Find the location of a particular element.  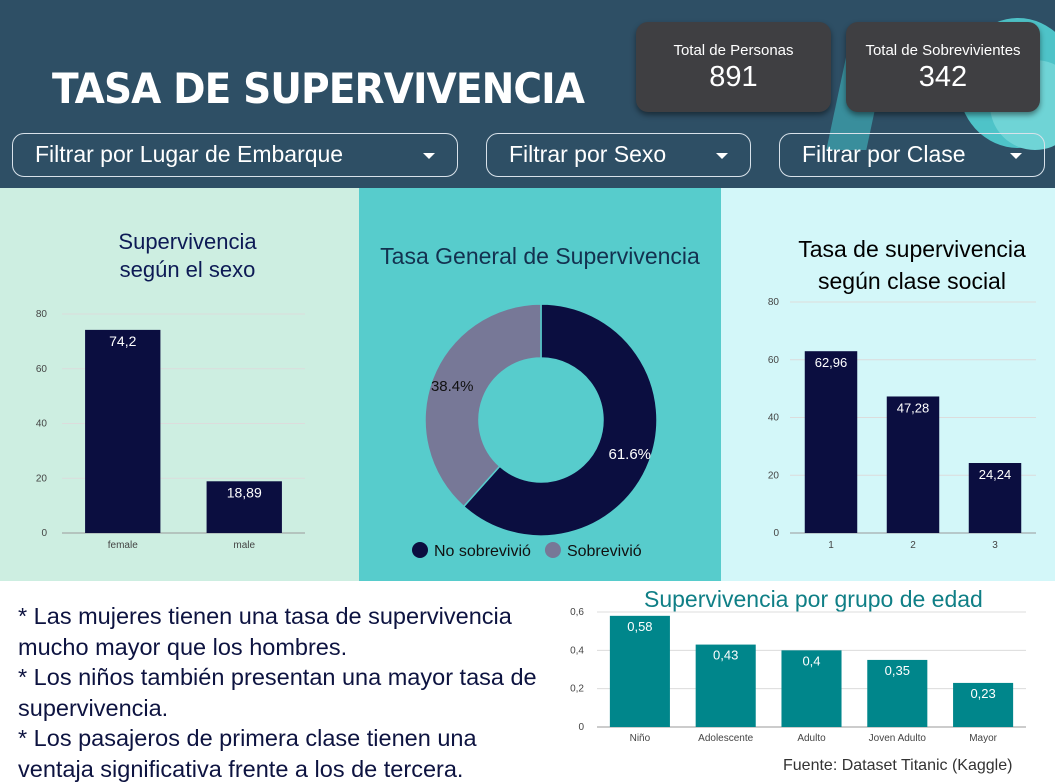

filter-clase-dropdown: Filtrar por Clase is located at coordinates (912, 155).